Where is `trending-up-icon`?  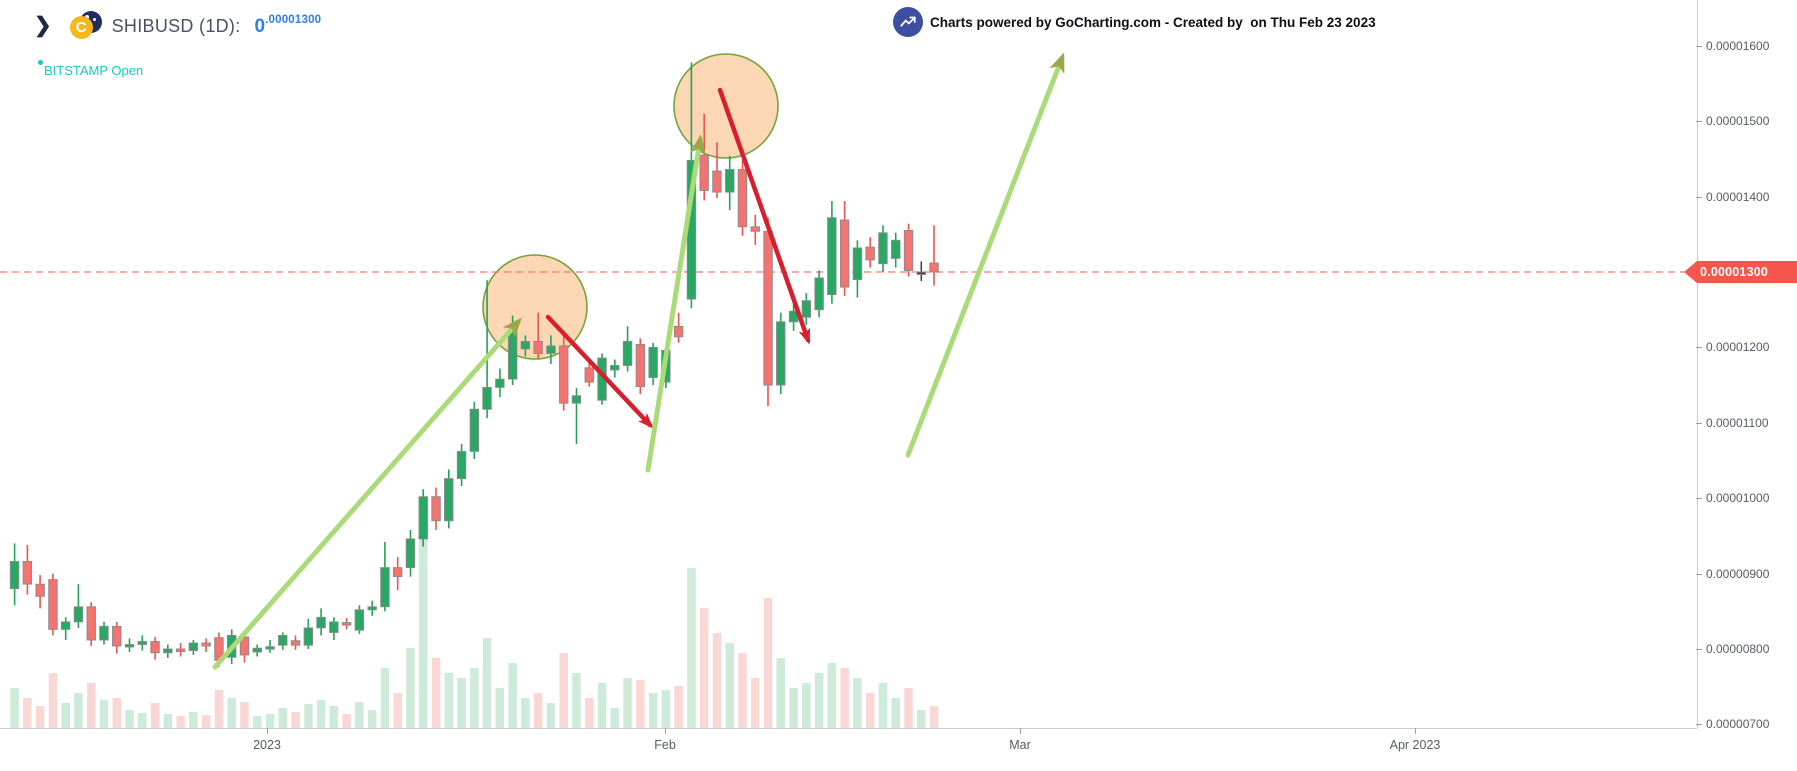 trending-up-icon is located at coordinates (908, 22).